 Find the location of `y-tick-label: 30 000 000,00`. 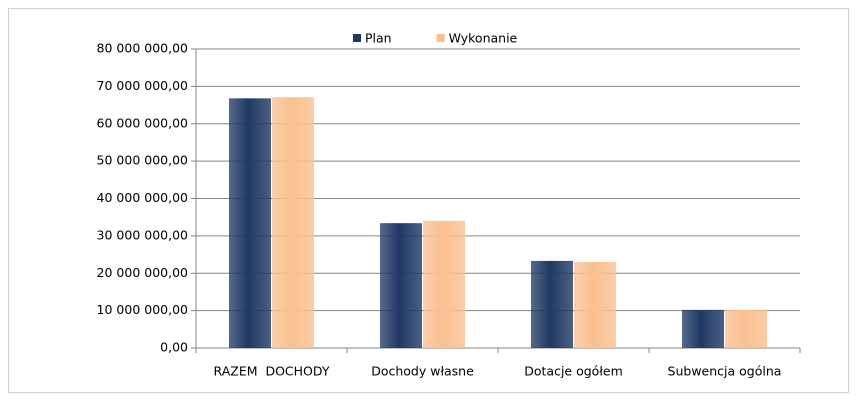

y-tick-label: 30 000 000,00 is located at coordinates (142, 234).